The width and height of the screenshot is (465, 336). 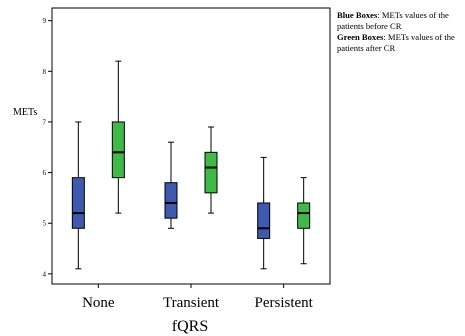 I want to click on y-tick-label: 9, so click(x=45, y=21).